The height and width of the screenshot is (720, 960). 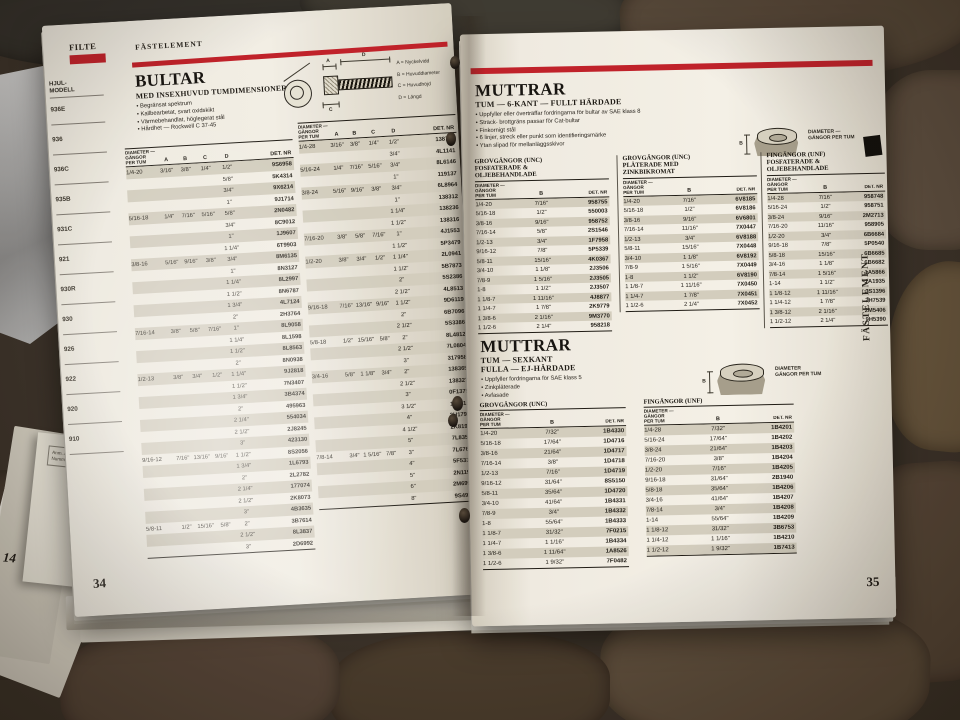 What do you see at coordinates (464, 515) in the screenshot?
I see `binder-hole` at bounding box center [464, 515].